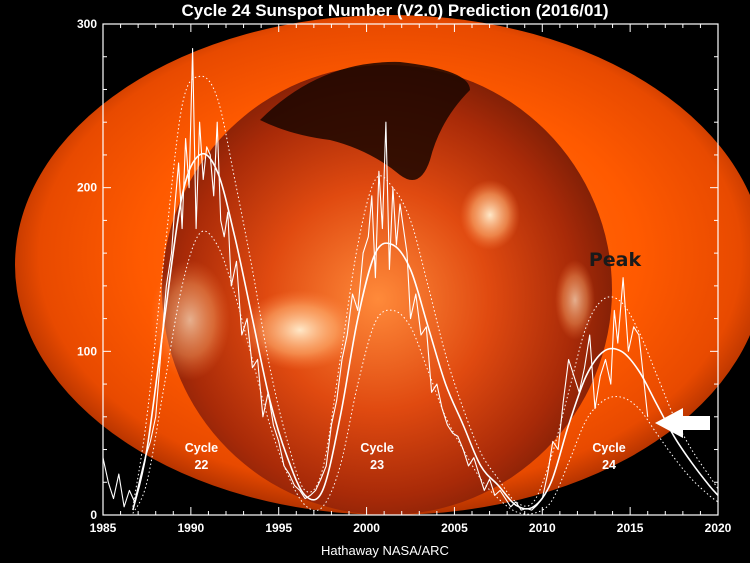  Describe the element at coordinates (454, 528) in the screenshot. I see `x-tick-label: 2005` at that location.